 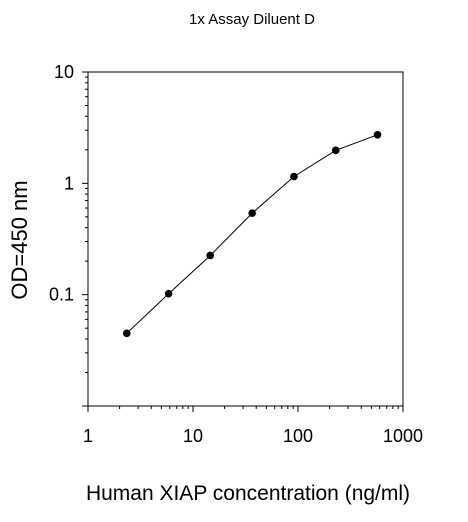 I want to click on y-axis: 10 1 0.1, so click(x=68, y=234).